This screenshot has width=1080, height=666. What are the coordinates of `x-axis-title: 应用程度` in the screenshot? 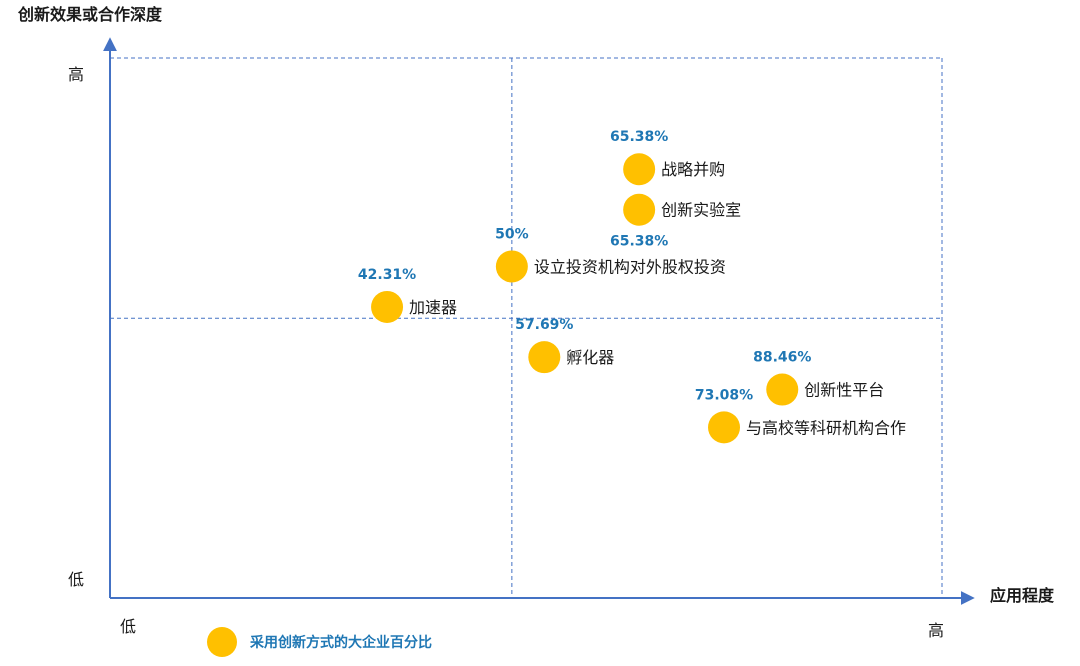 It's located at (1022, 595).